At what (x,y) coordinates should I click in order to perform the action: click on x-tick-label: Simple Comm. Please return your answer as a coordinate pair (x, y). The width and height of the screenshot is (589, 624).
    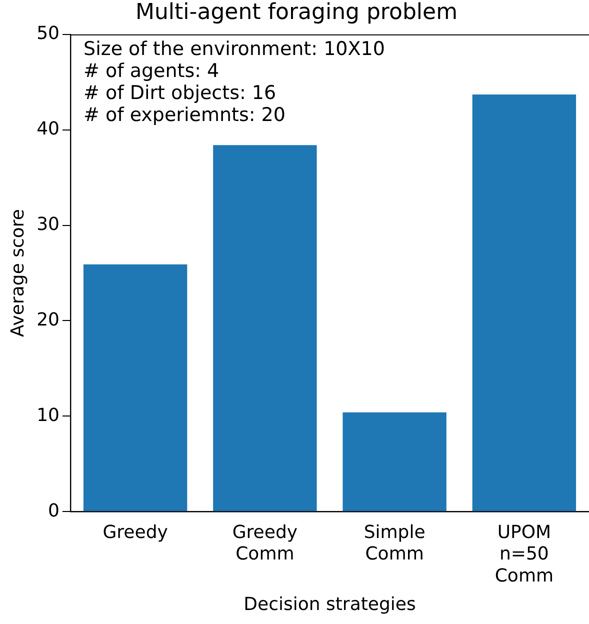
    Looking at the image, I should click on (395, 543).